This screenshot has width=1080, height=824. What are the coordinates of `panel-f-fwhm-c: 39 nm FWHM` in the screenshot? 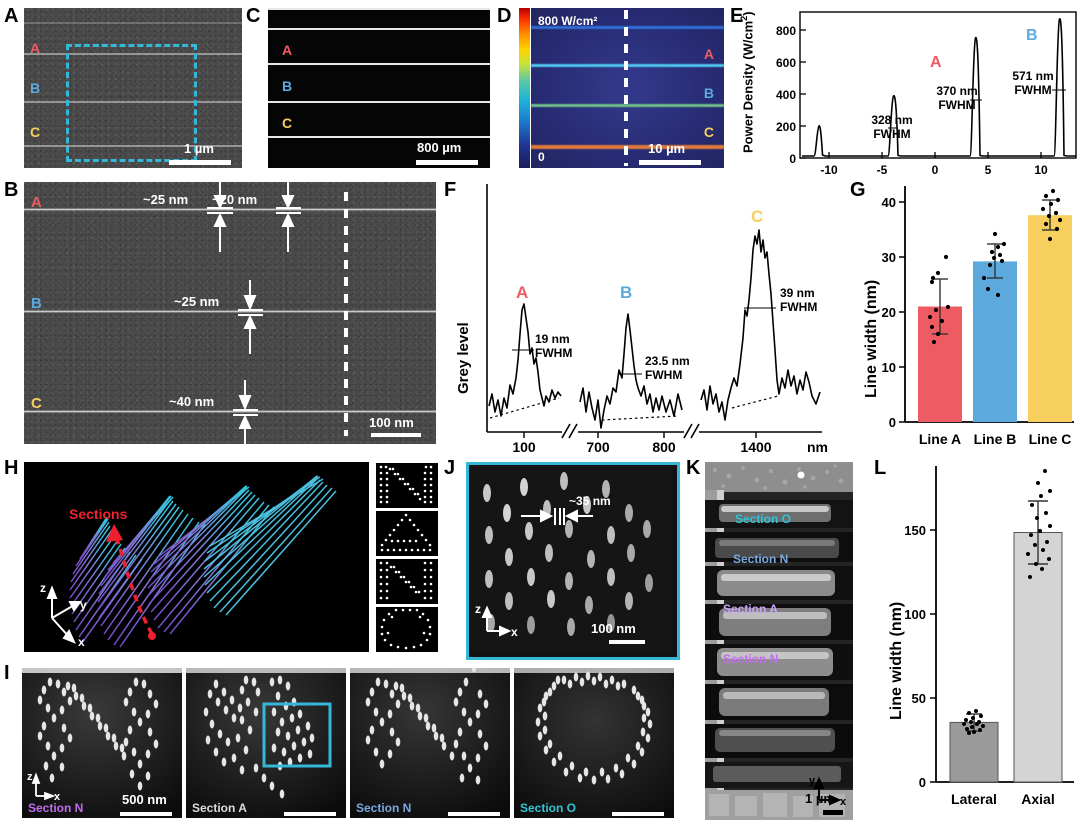 It's located at (814, 300).